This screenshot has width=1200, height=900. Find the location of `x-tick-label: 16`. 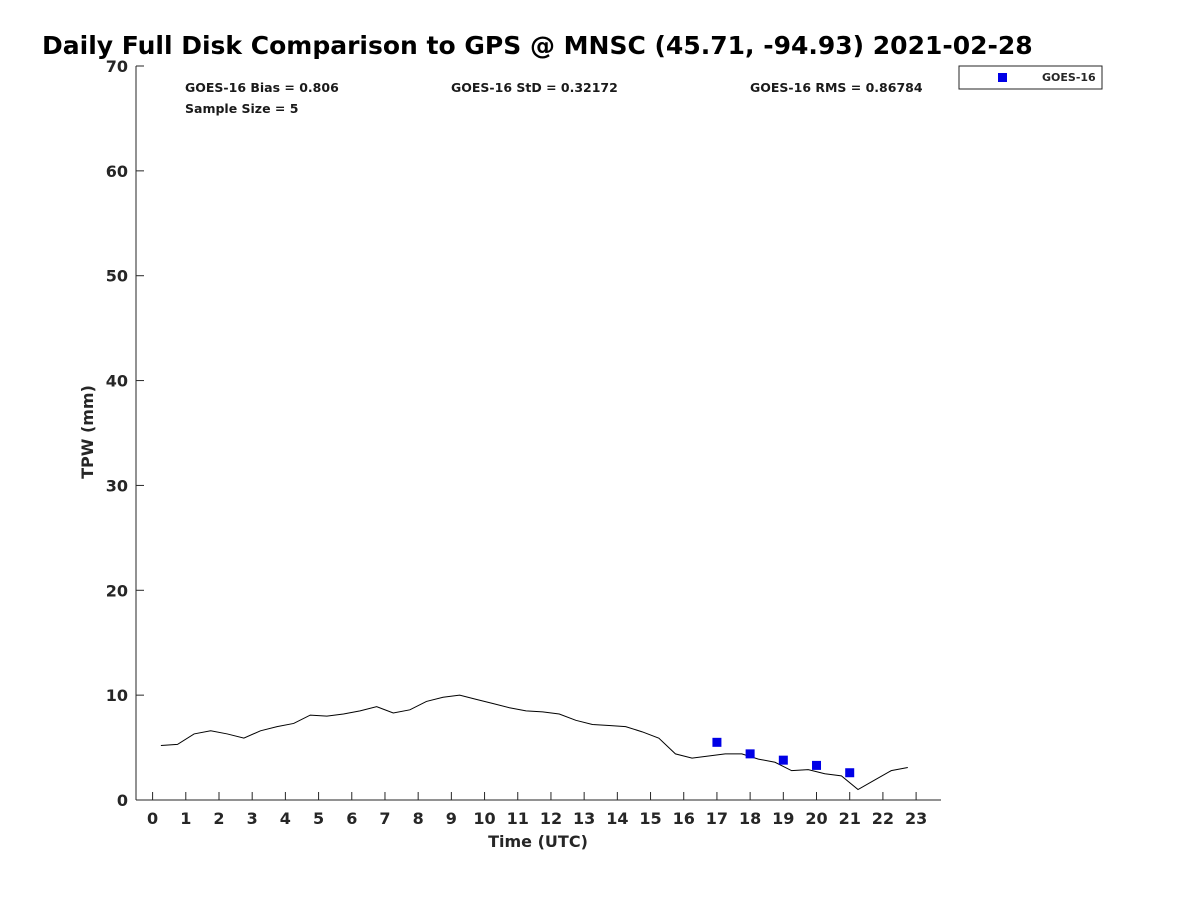

x-tick-label: 16 is located at coordinates (684, 818).